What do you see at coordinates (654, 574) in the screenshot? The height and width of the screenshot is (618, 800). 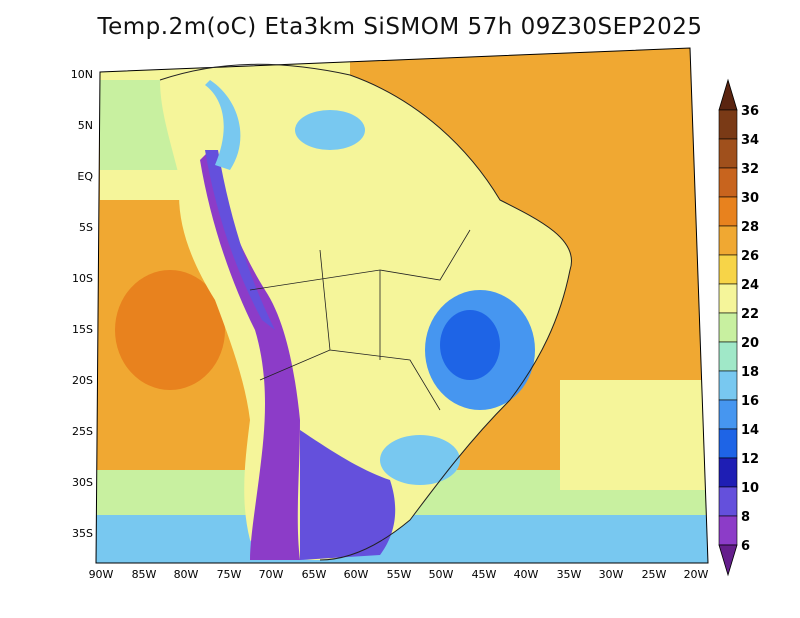 I see `lon-tick: 25W` at bounding box center [654, 574].